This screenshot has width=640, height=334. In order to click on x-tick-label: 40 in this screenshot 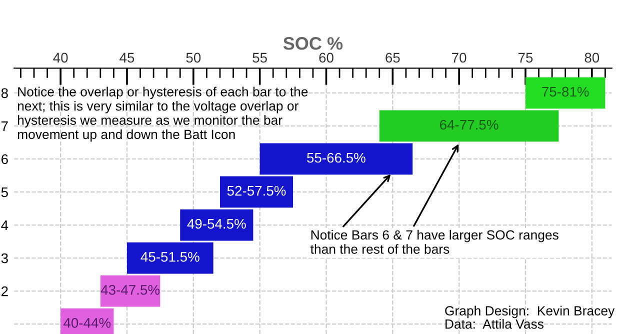, I will do `click(60, 57)`.